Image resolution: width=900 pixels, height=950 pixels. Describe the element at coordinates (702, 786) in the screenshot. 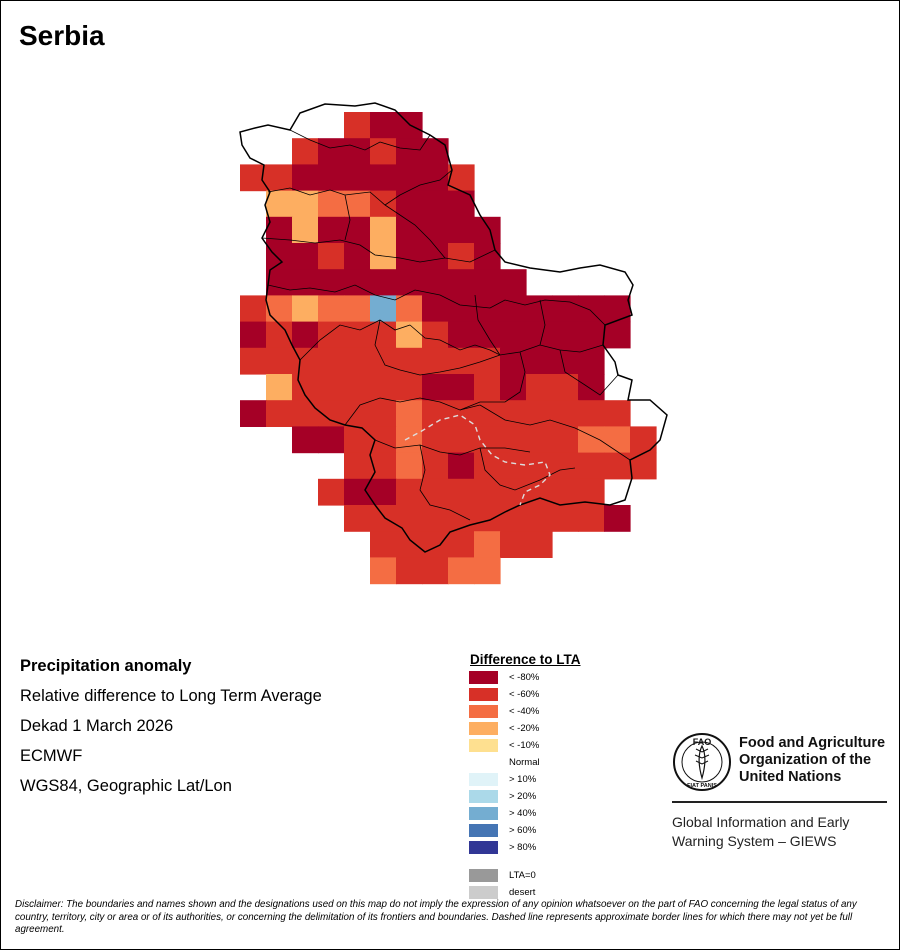

I see `fao-logo-motto: FIAT PANIS` at that location.